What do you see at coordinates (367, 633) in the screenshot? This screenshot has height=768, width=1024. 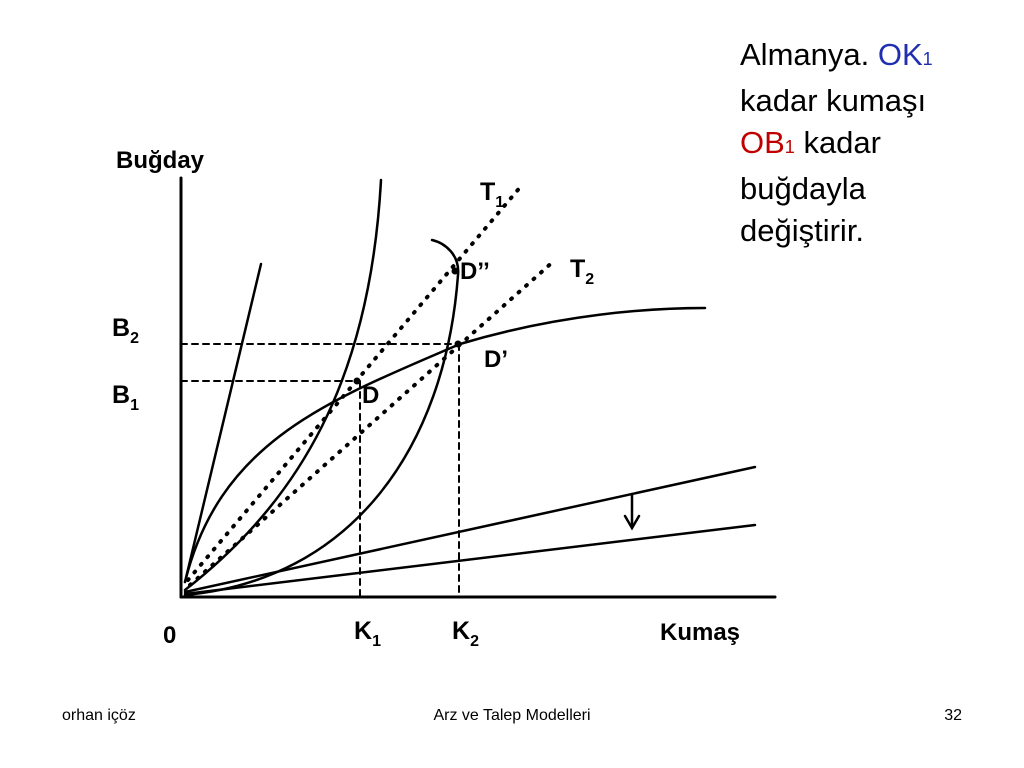 I see `k1-label: K1` at bounding box center [367, 633].